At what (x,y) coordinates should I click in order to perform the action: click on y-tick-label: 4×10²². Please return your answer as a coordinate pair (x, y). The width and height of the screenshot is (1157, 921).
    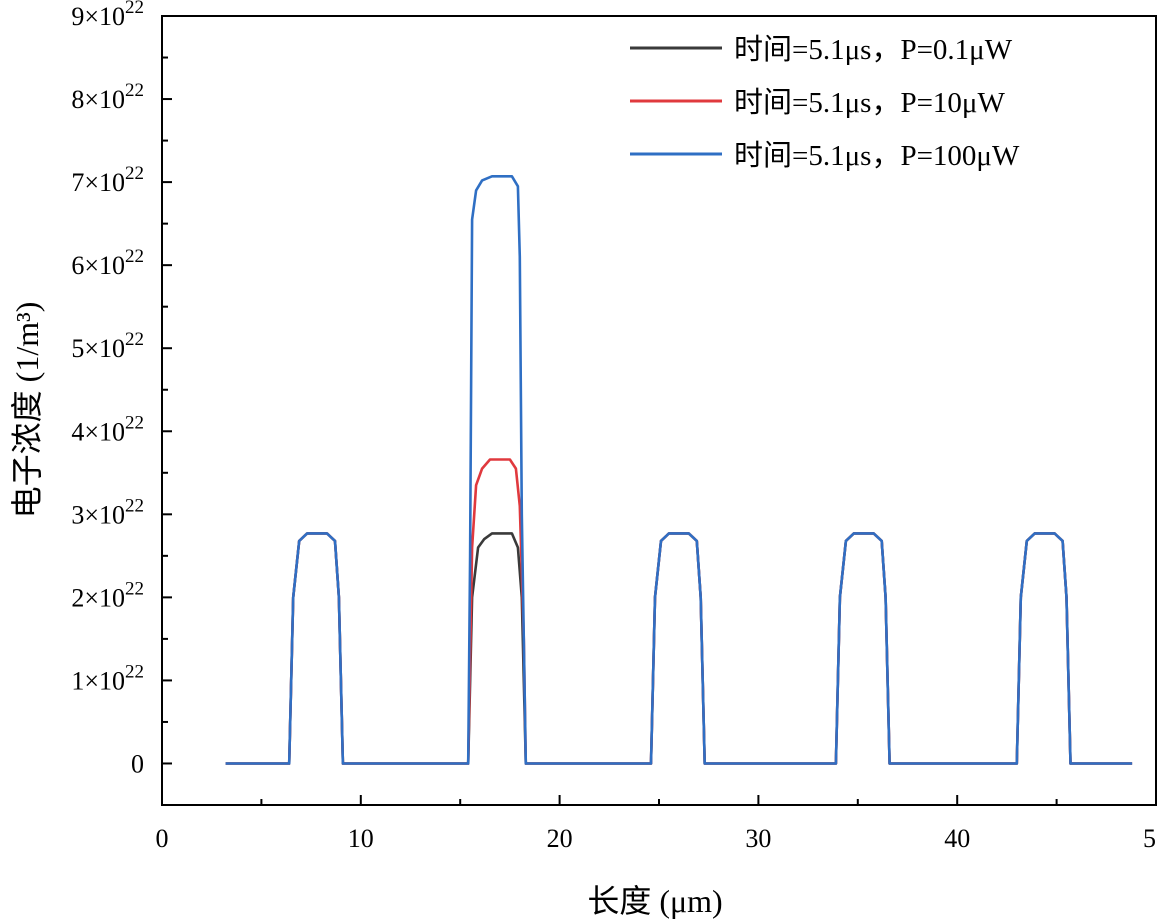
    Looking at the image, I should click on (107, 429).